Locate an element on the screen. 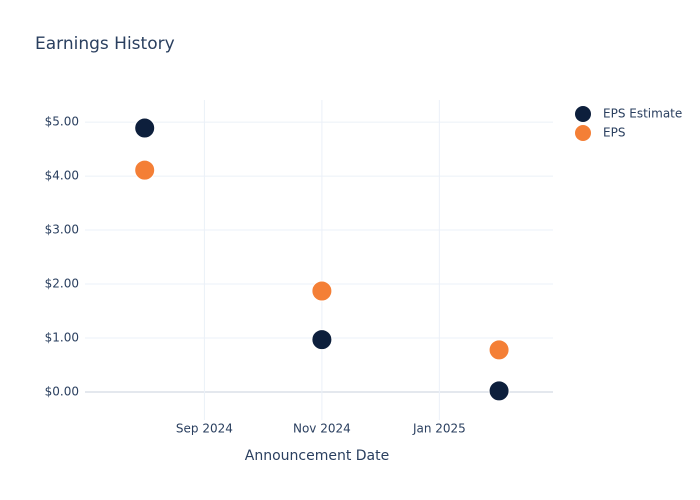  y-tick-label: $1.00 is located at coordinates (62, 337).